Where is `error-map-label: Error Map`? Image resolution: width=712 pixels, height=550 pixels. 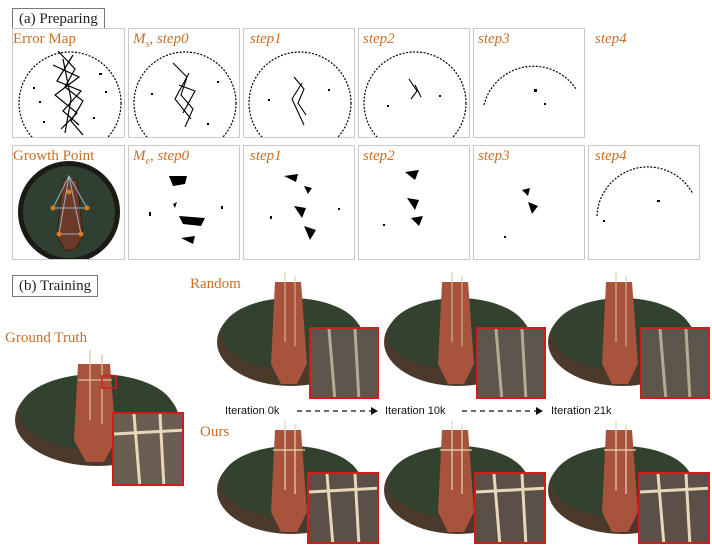 error-map-label: Error Map is located at coordinates (44, 39).